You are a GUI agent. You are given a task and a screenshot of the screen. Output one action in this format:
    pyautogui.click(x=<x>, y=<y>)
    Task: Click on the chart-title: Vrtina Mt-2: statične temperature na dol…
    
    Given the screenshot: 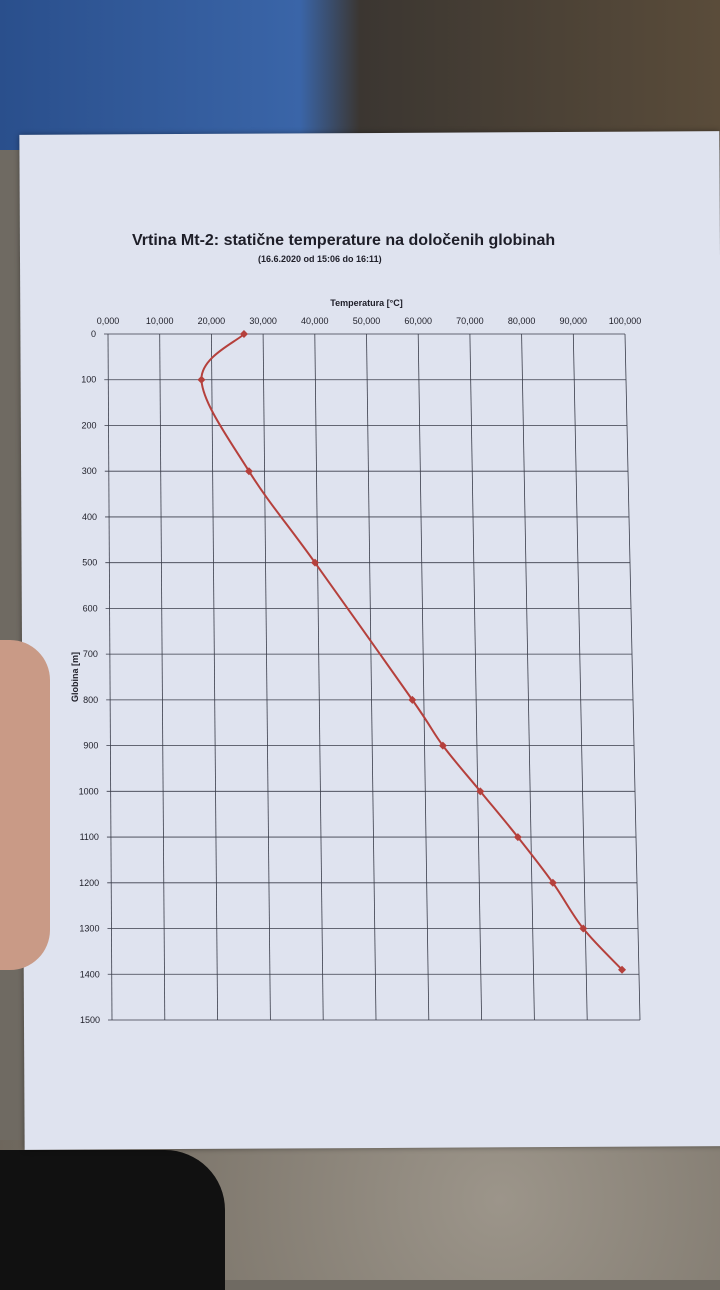 What is the action you would take?
    pyautogui.click(x=344, y=240)
    